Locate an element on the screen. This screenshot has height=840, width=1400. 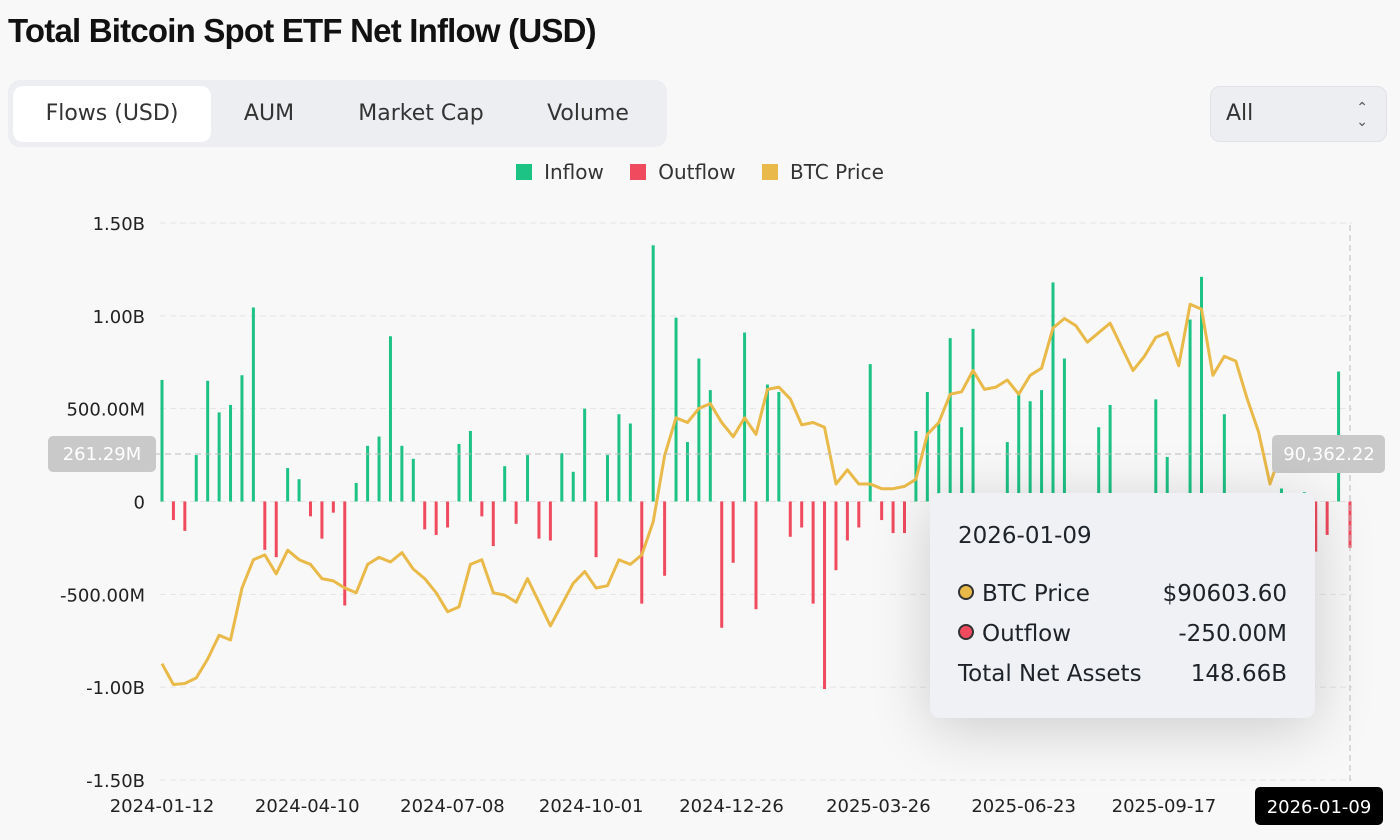
tooltip-row-net-assets: Total Net Assets 148.66B is located at coordinates (1122, 676).